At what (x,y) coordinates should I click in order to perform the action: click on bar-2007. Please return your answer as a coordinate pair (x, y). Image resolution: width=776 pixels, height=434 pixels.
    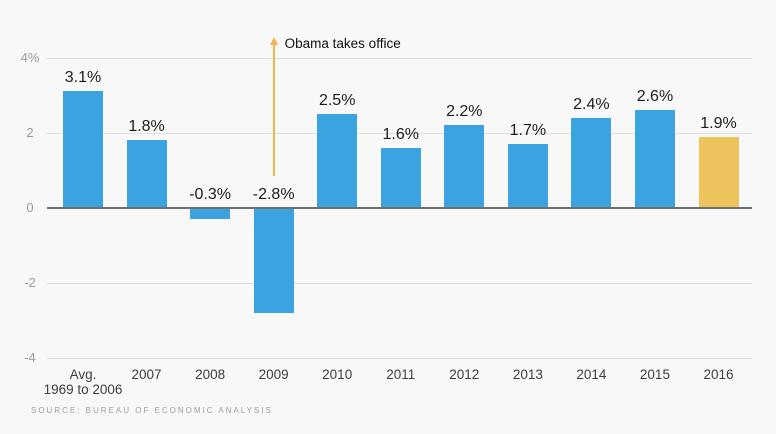
    Looking at the image, I should click on (146, 174).